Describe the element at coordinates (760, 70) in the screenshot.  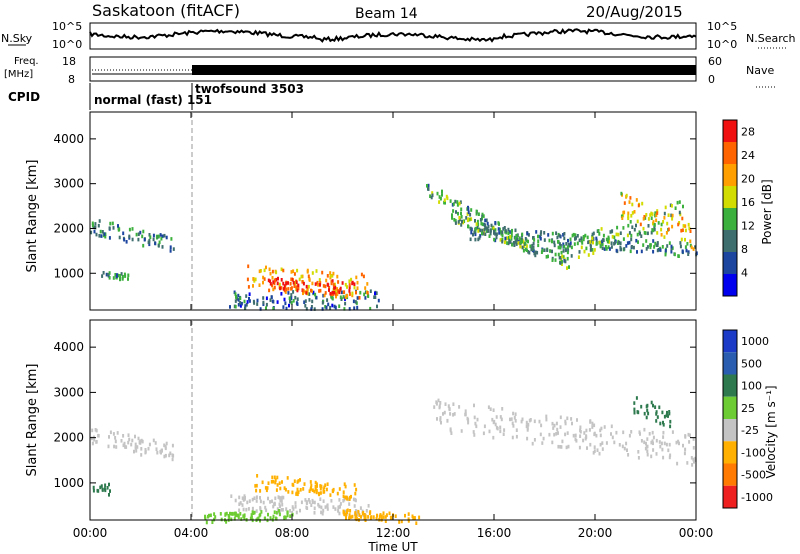
I see `nave-label: Nave` at that location.